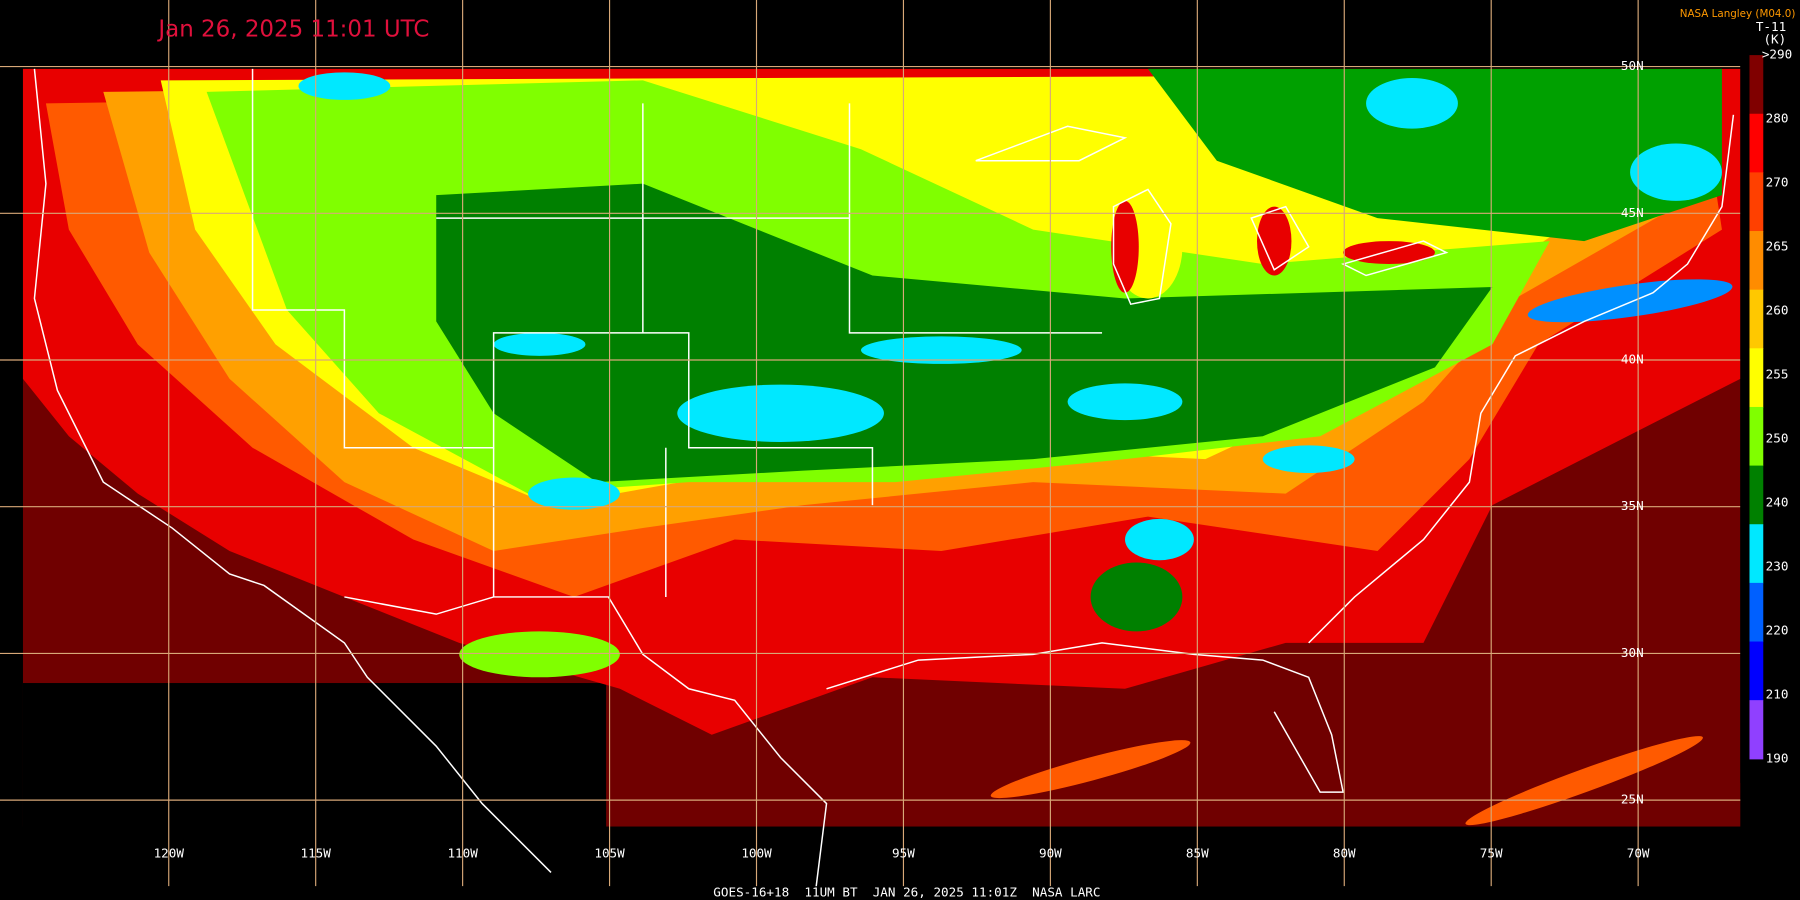  I want to click on colorbar: >290 280 270 265 260 255 250 240 230 220 210 190, so click(1770, 414).